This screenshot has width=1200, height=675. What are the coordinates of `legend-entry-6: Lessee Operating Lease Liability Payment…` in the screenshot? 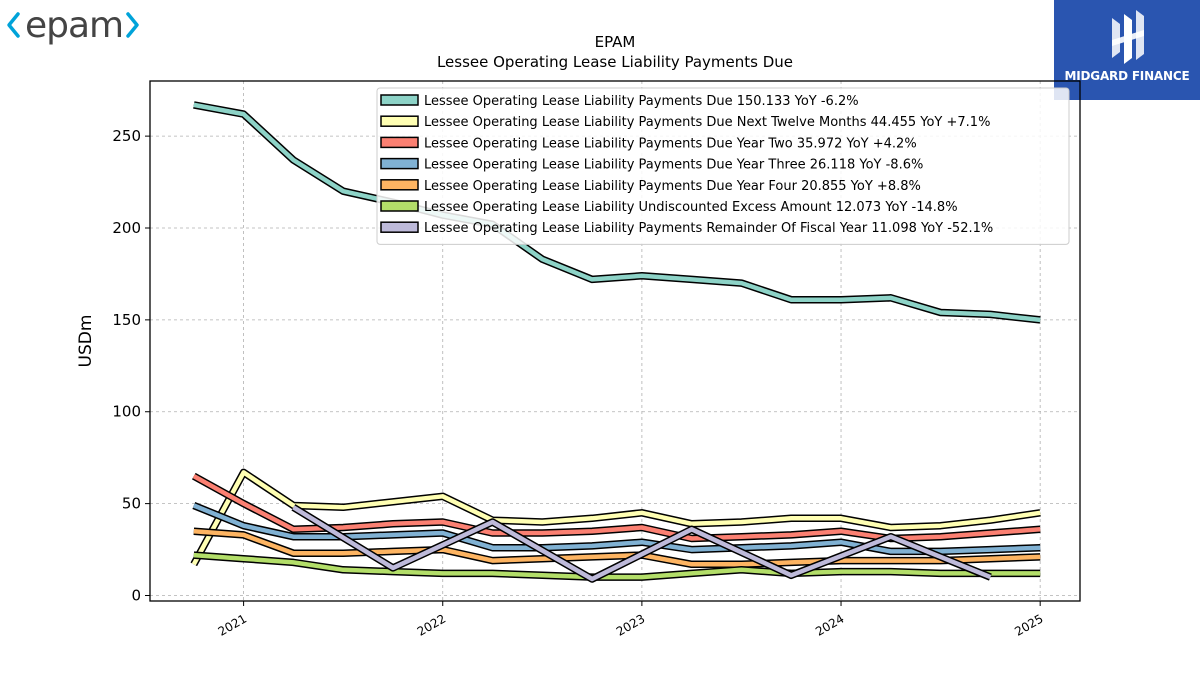 It's located at (708, 228).